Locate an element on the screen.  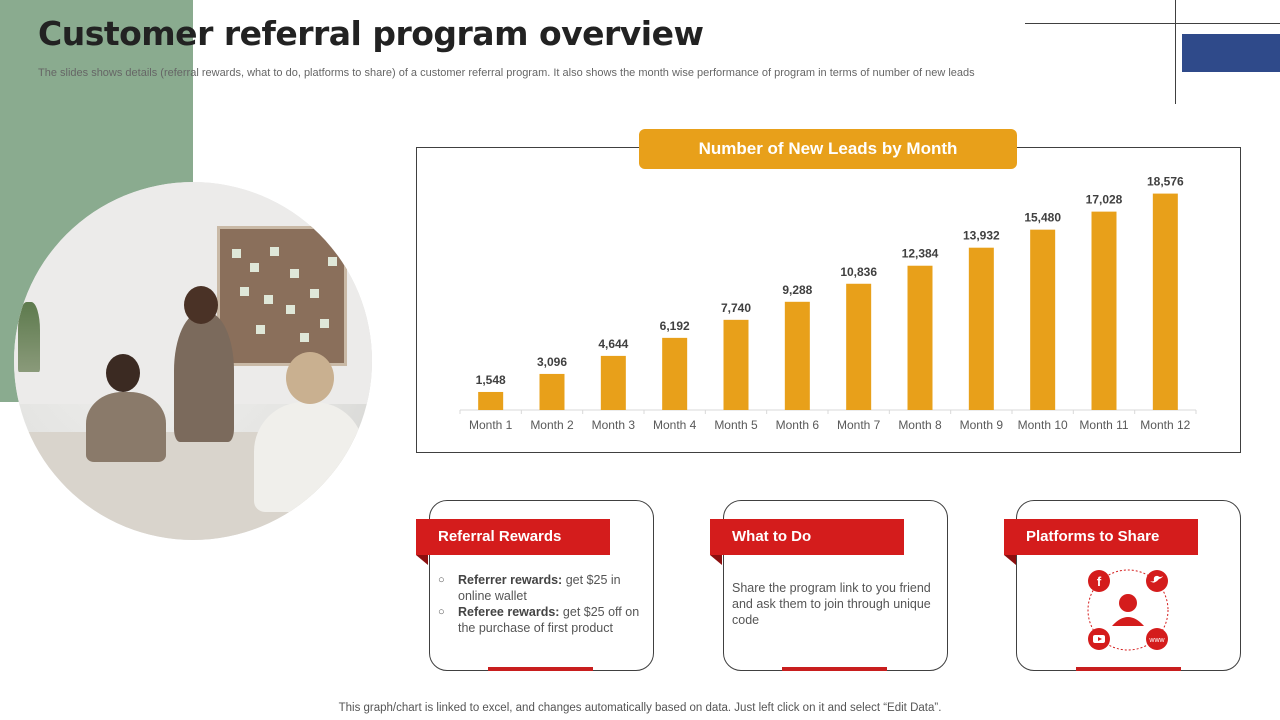
x-tick-label: Month 6 is located at coordinates (798, 425).